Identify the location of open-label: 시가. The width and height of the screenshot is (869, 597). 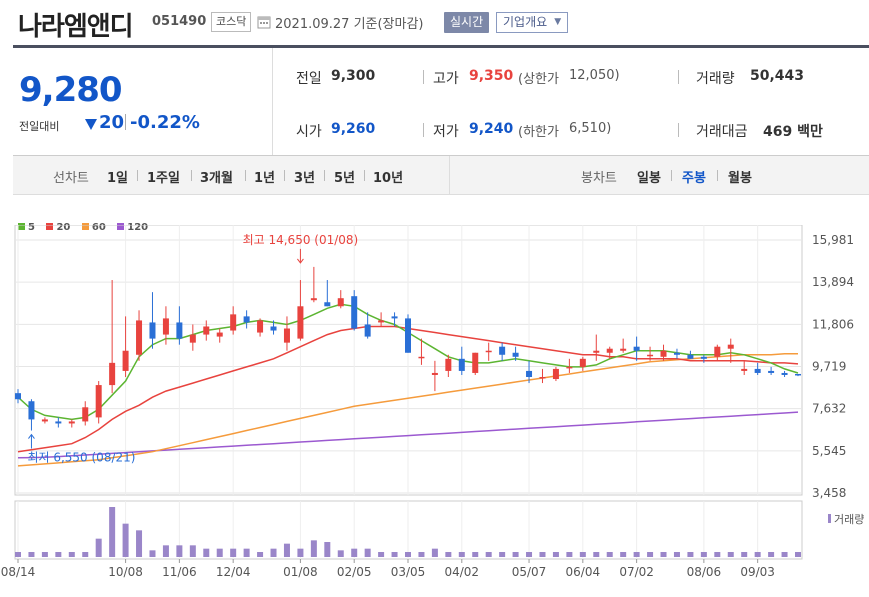
(309, 132).